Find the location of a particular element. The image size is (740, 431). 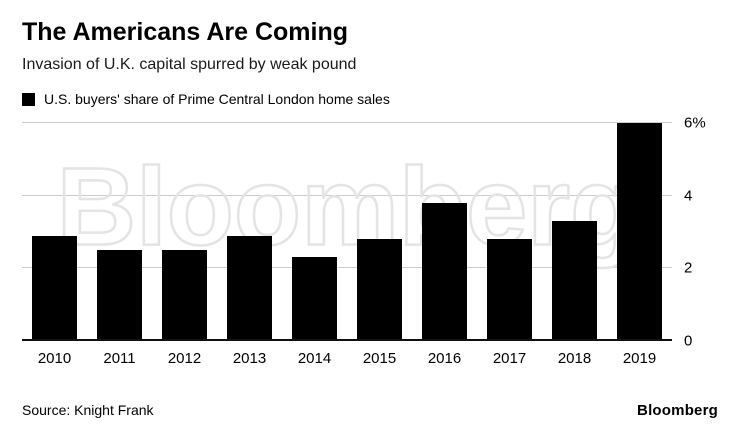

bar-2017 is located at coordinates (509, 290).